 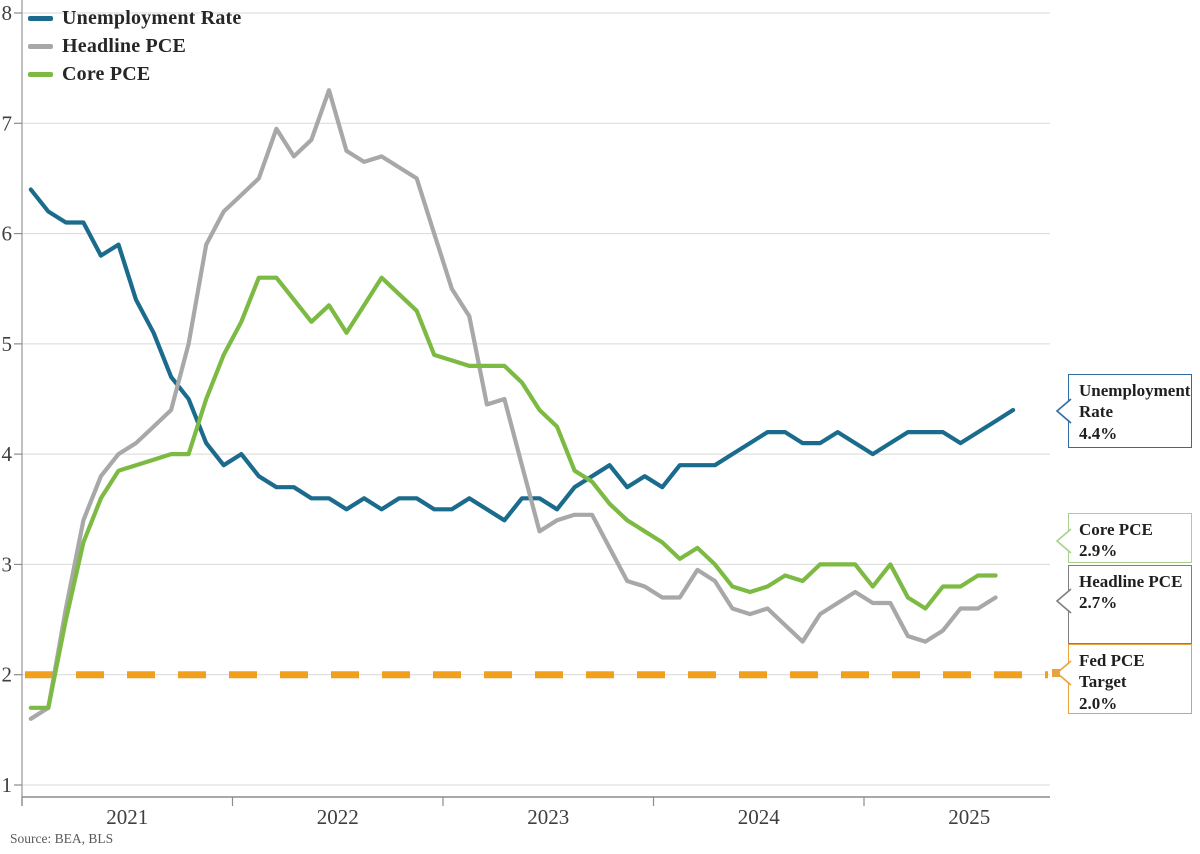 I want to click on y-tick-label: 3, so click(x=7, y=564).